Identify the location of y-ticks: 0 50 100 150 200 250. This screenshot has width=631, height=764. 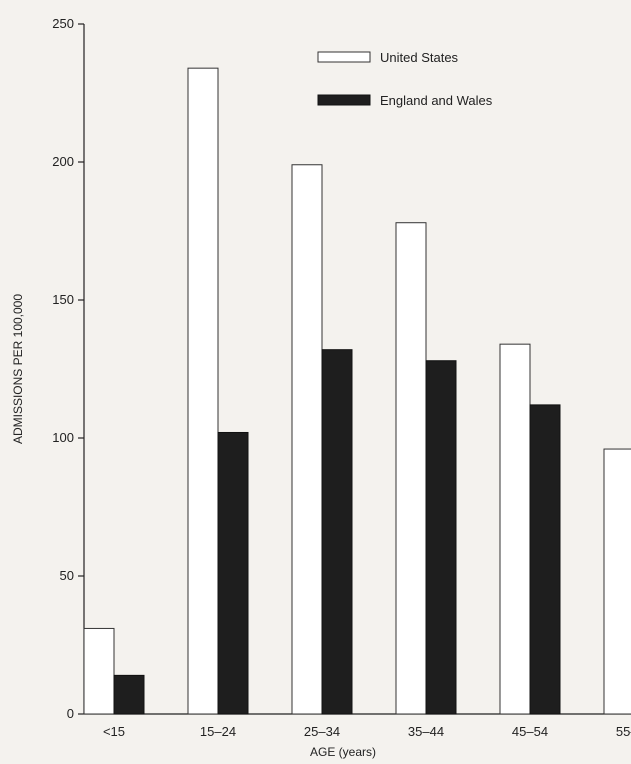
(68, 368).